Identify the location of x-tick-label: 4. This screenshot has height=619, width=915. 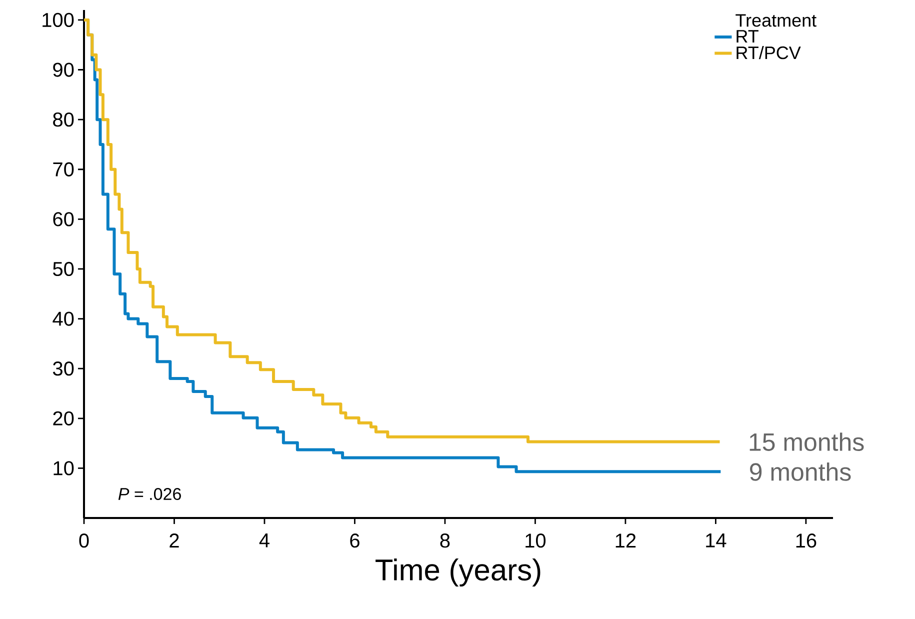
(264, 541).